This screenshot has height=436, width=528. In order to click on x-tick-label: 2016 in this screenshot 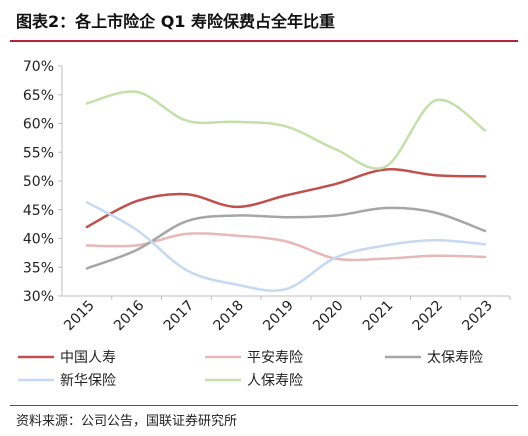, I will do `click(129, 315)`.